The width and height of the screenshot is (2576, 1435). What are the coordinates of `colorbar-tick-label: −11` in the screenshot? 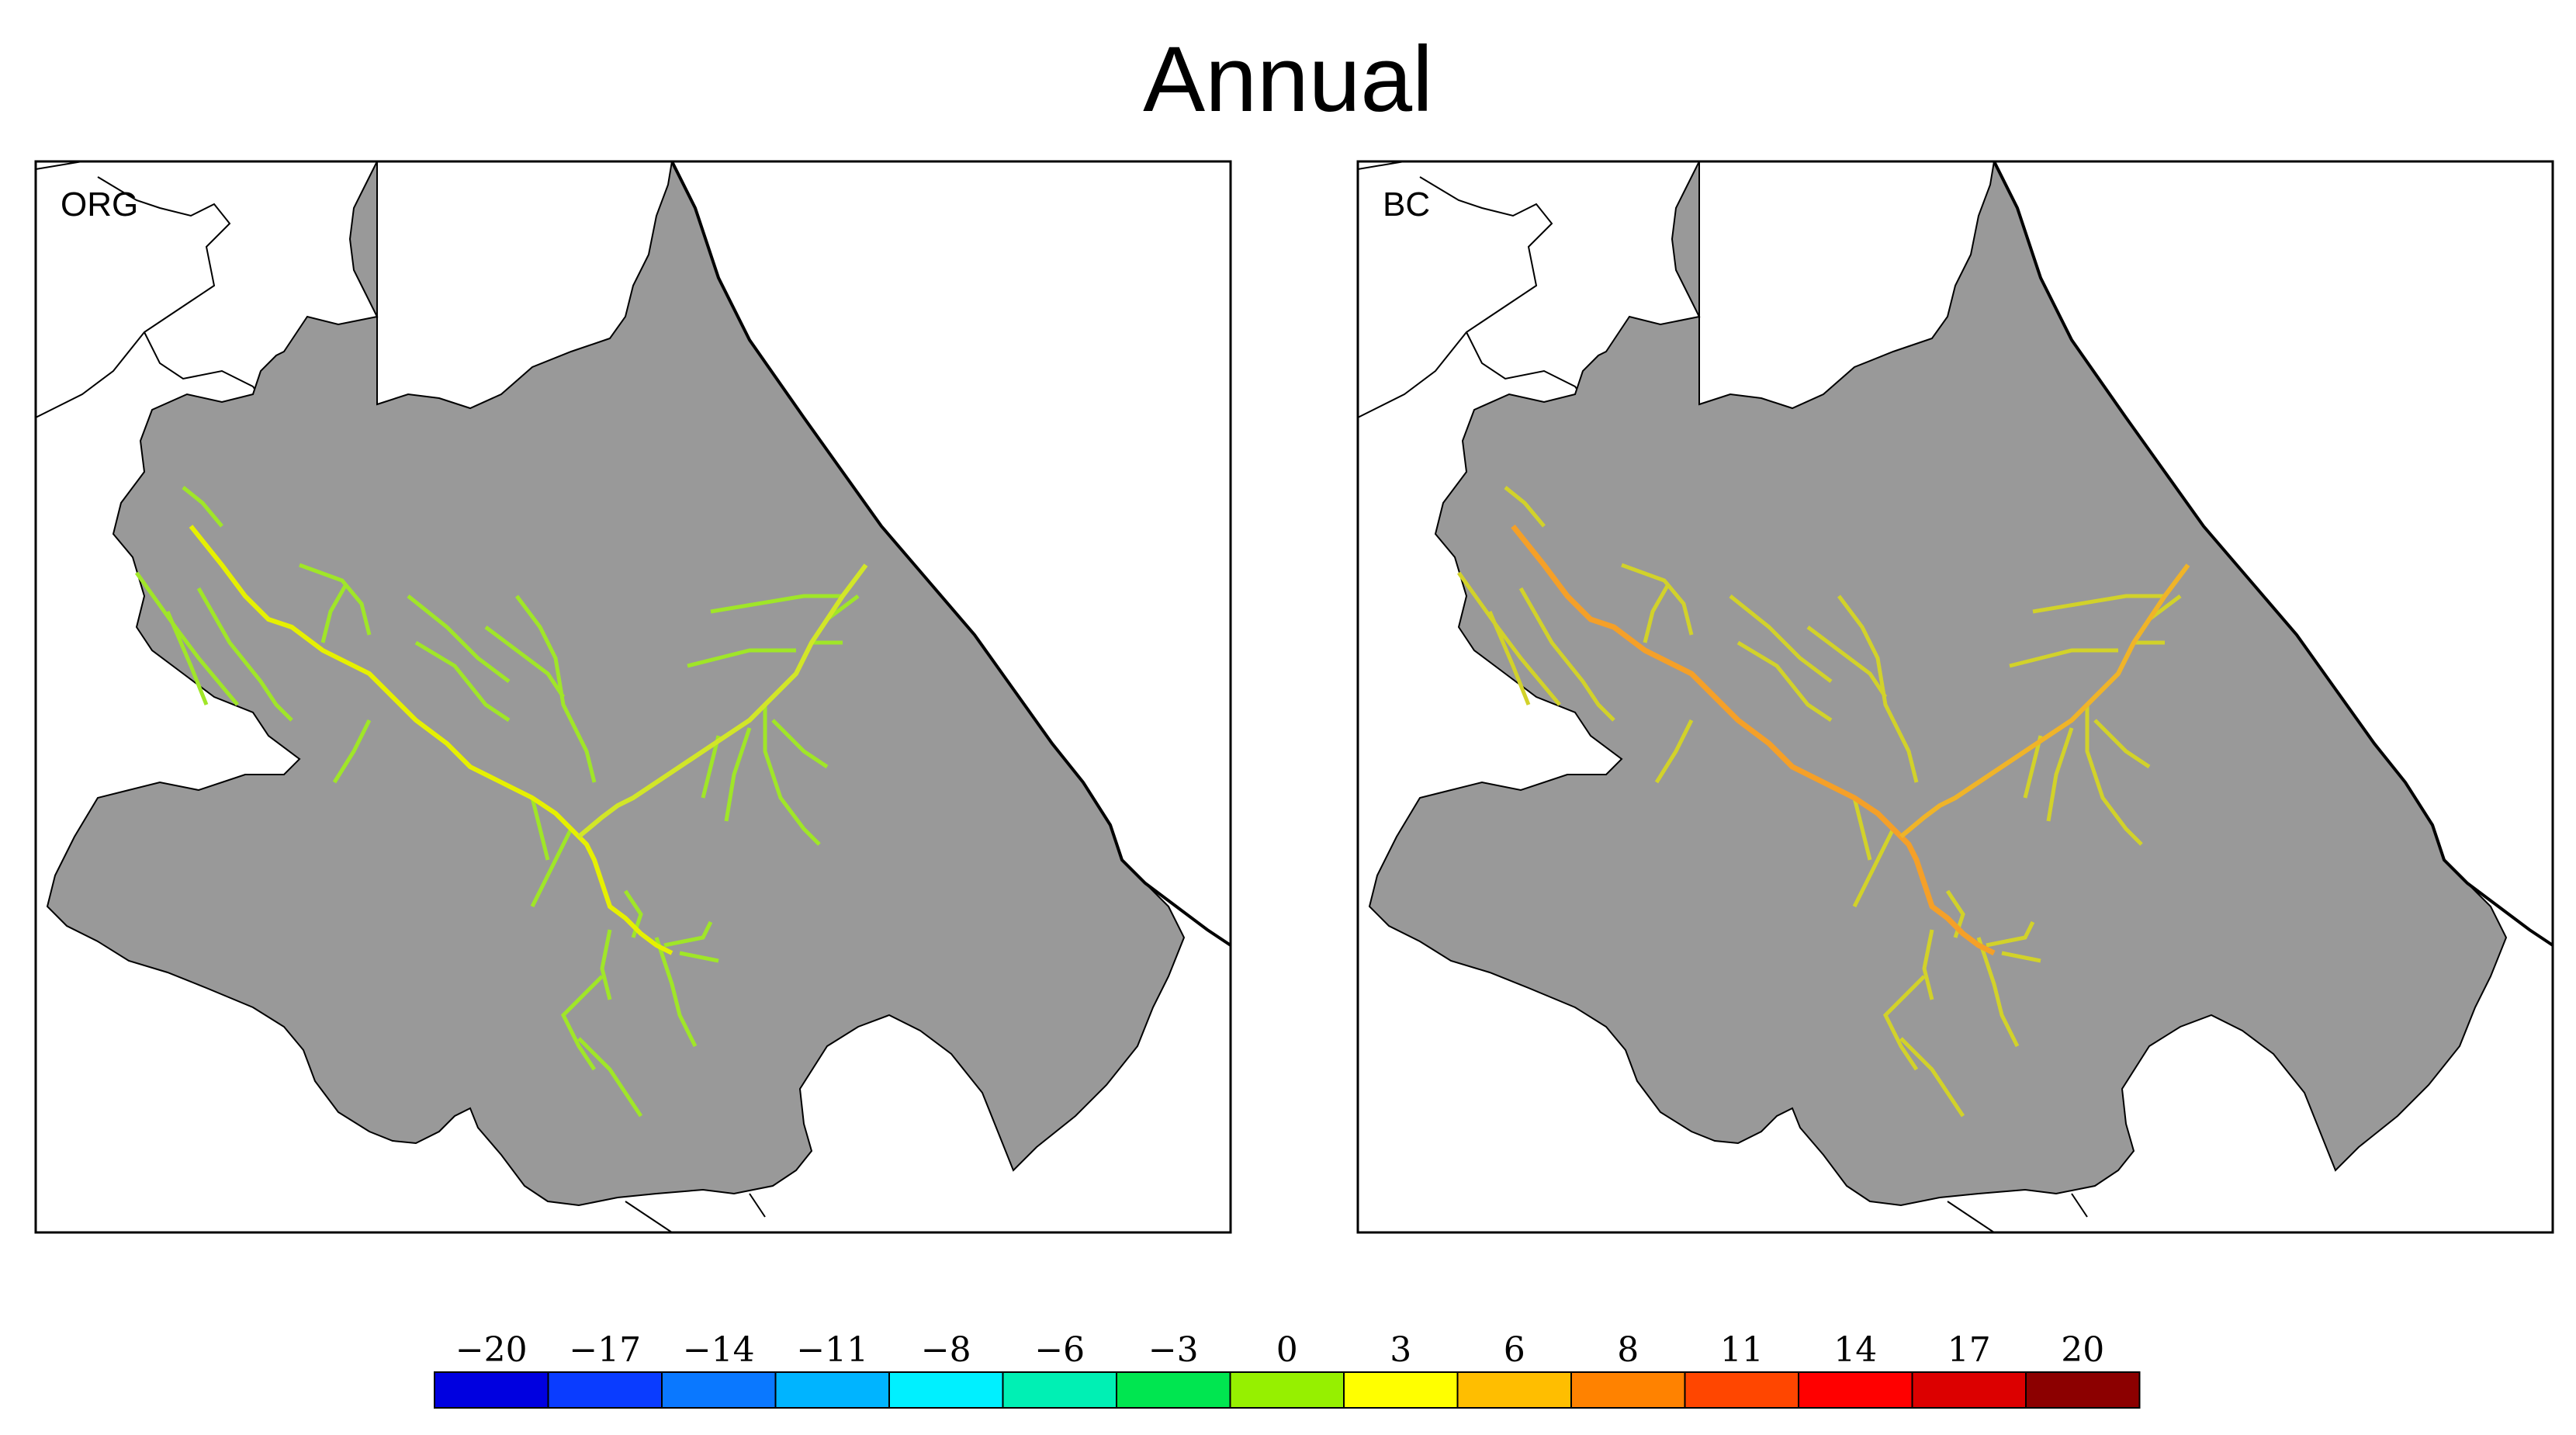 It's located at (832, 1350).